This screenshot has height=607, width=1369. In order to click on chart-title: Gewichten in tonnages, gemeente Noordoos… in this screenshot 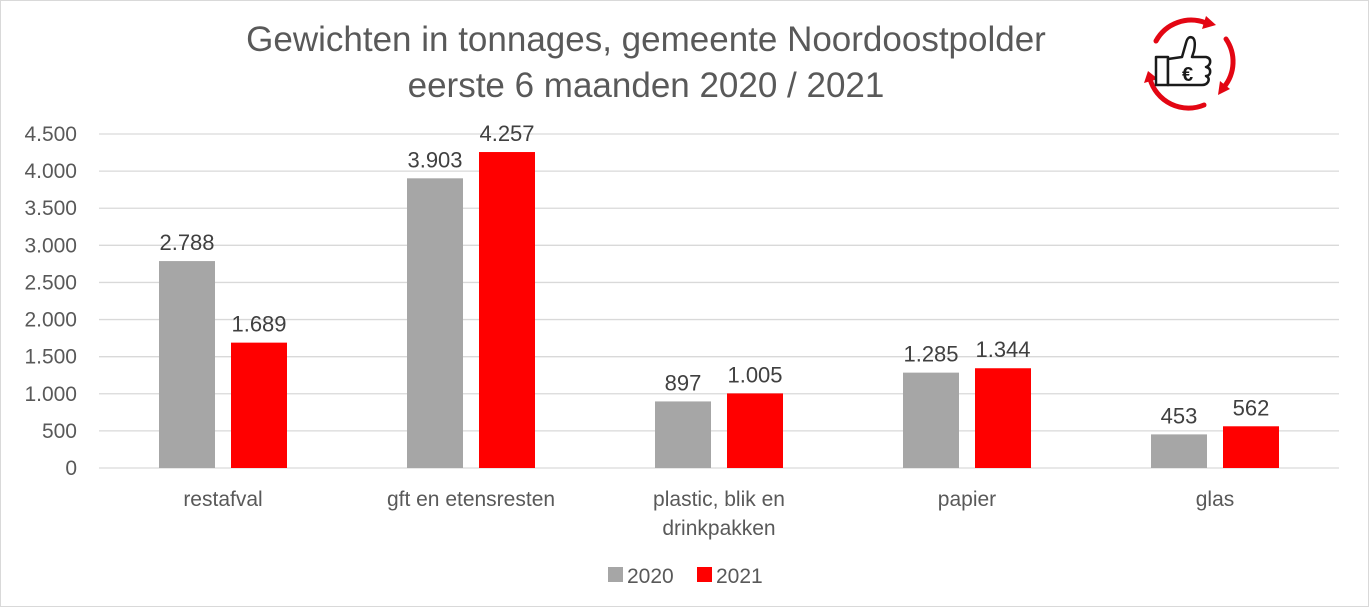, I will do `click(646, 63)`.